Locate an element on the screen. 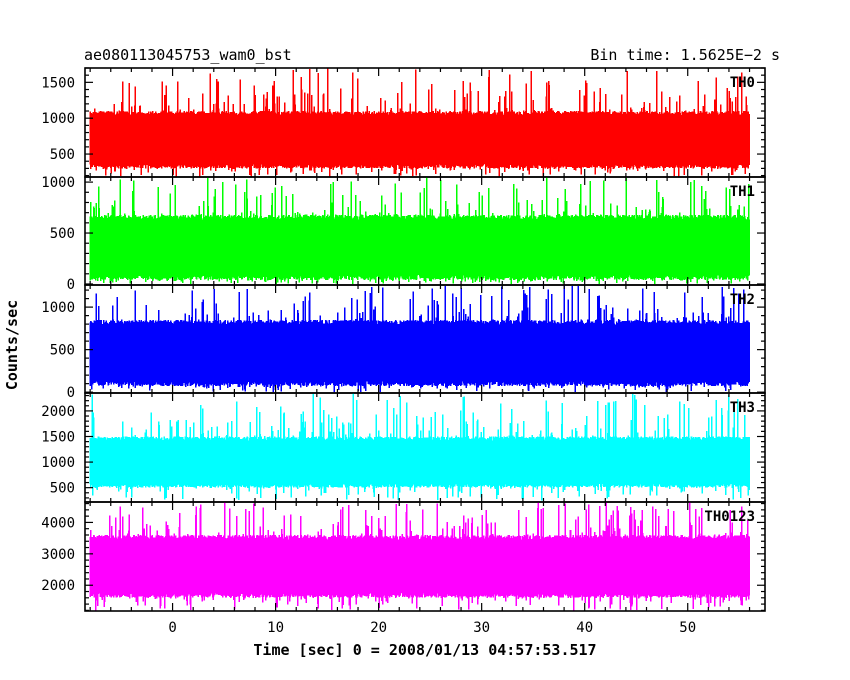 Image resolution: width=850 pixels, height=680 pixels. series-th0123 is located at coordinates (419, 556).